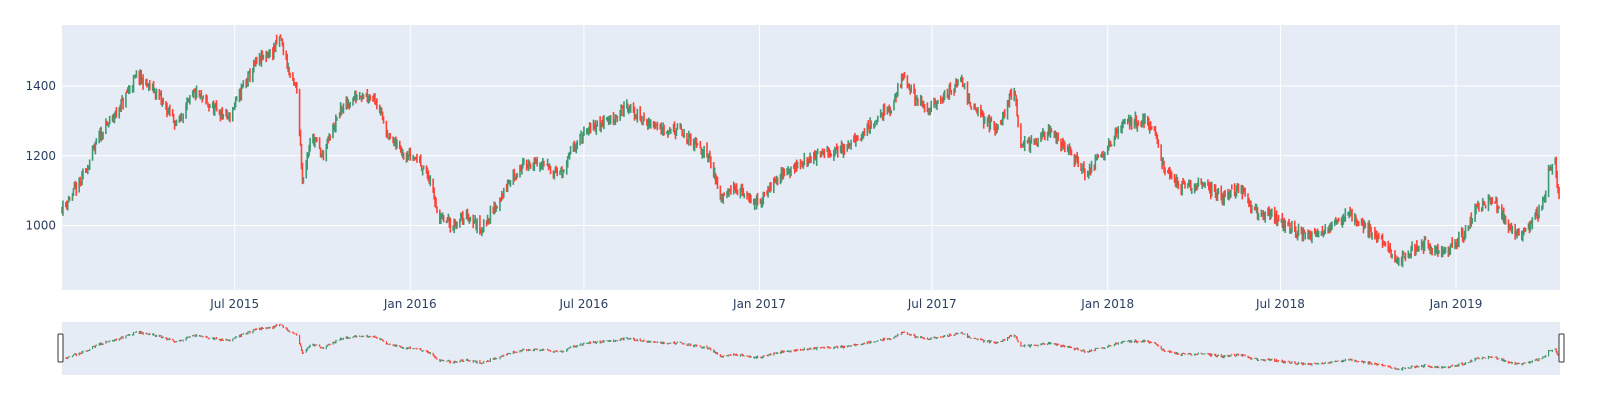 This screenshot has height=405, width=1600. Describe the element at coordinates (1456, 304) in the screenshot. I see `x-tick-label: Jan 2019` at that location.